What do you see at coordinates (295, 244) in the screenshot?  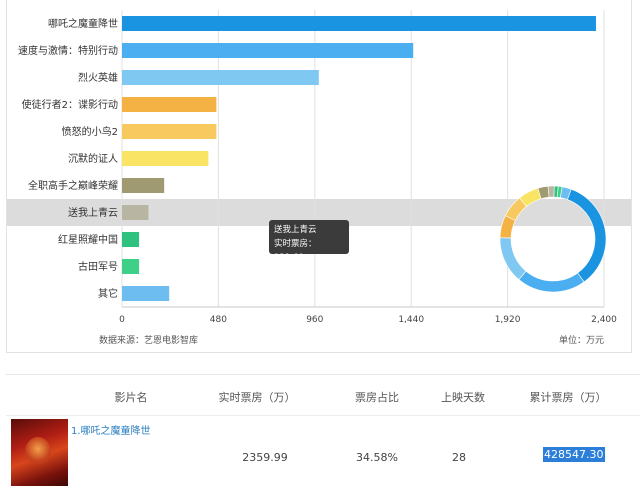 I see `tooltip-label: 实时票房：` at bounding box center [295, 244].